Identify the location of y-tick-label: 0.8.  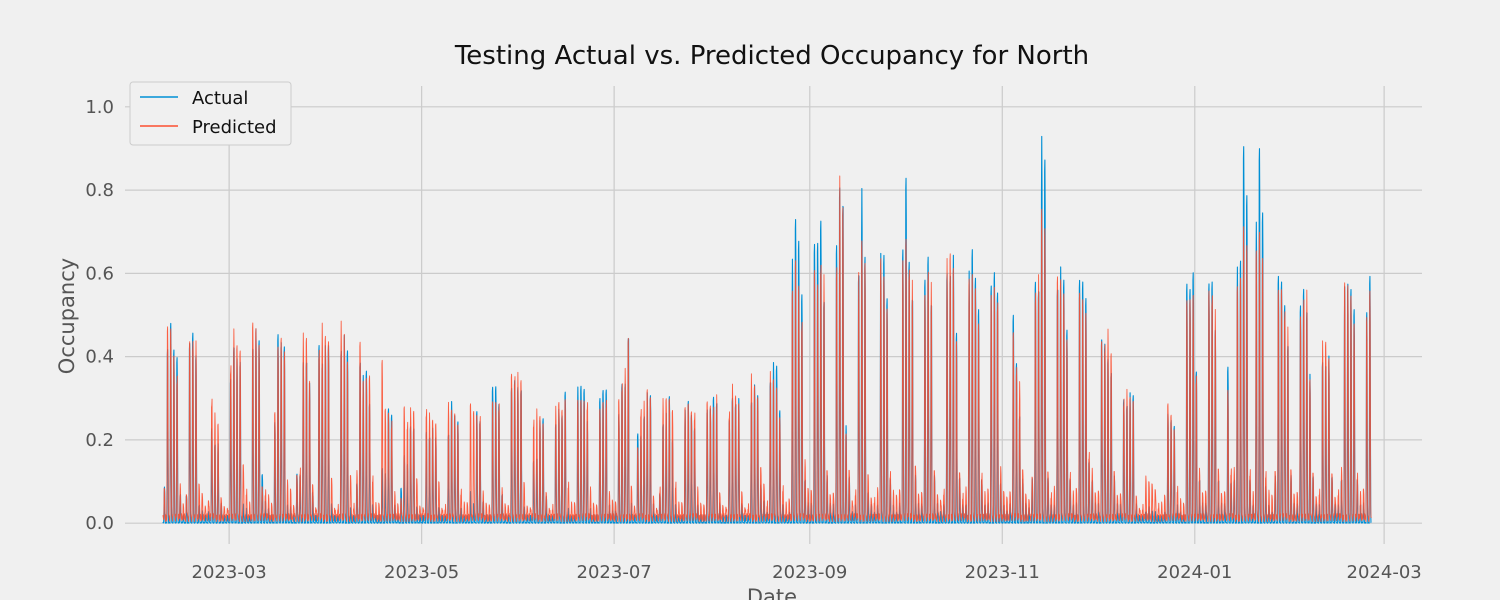
(99, 190).